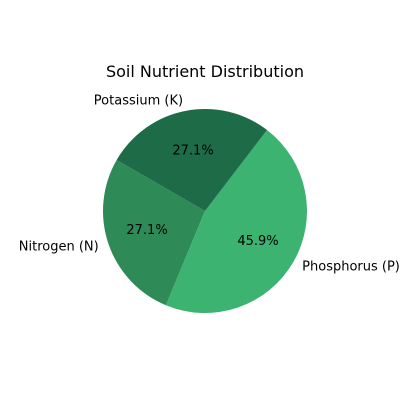 This screenshot has height=400, width=400. Describe the element at coordinates (351, 267) in the screenshot. I see `slice-label-phosphorus-p: Phosphorus (P)` at that location.